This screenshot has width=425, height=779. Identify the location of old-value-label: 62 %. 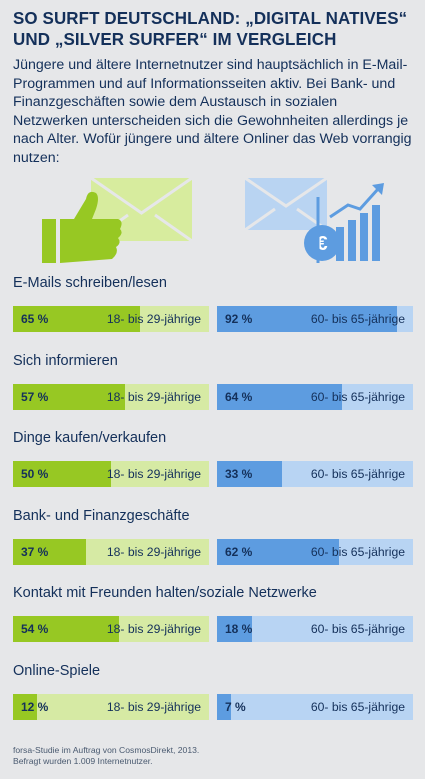
(239, 551).